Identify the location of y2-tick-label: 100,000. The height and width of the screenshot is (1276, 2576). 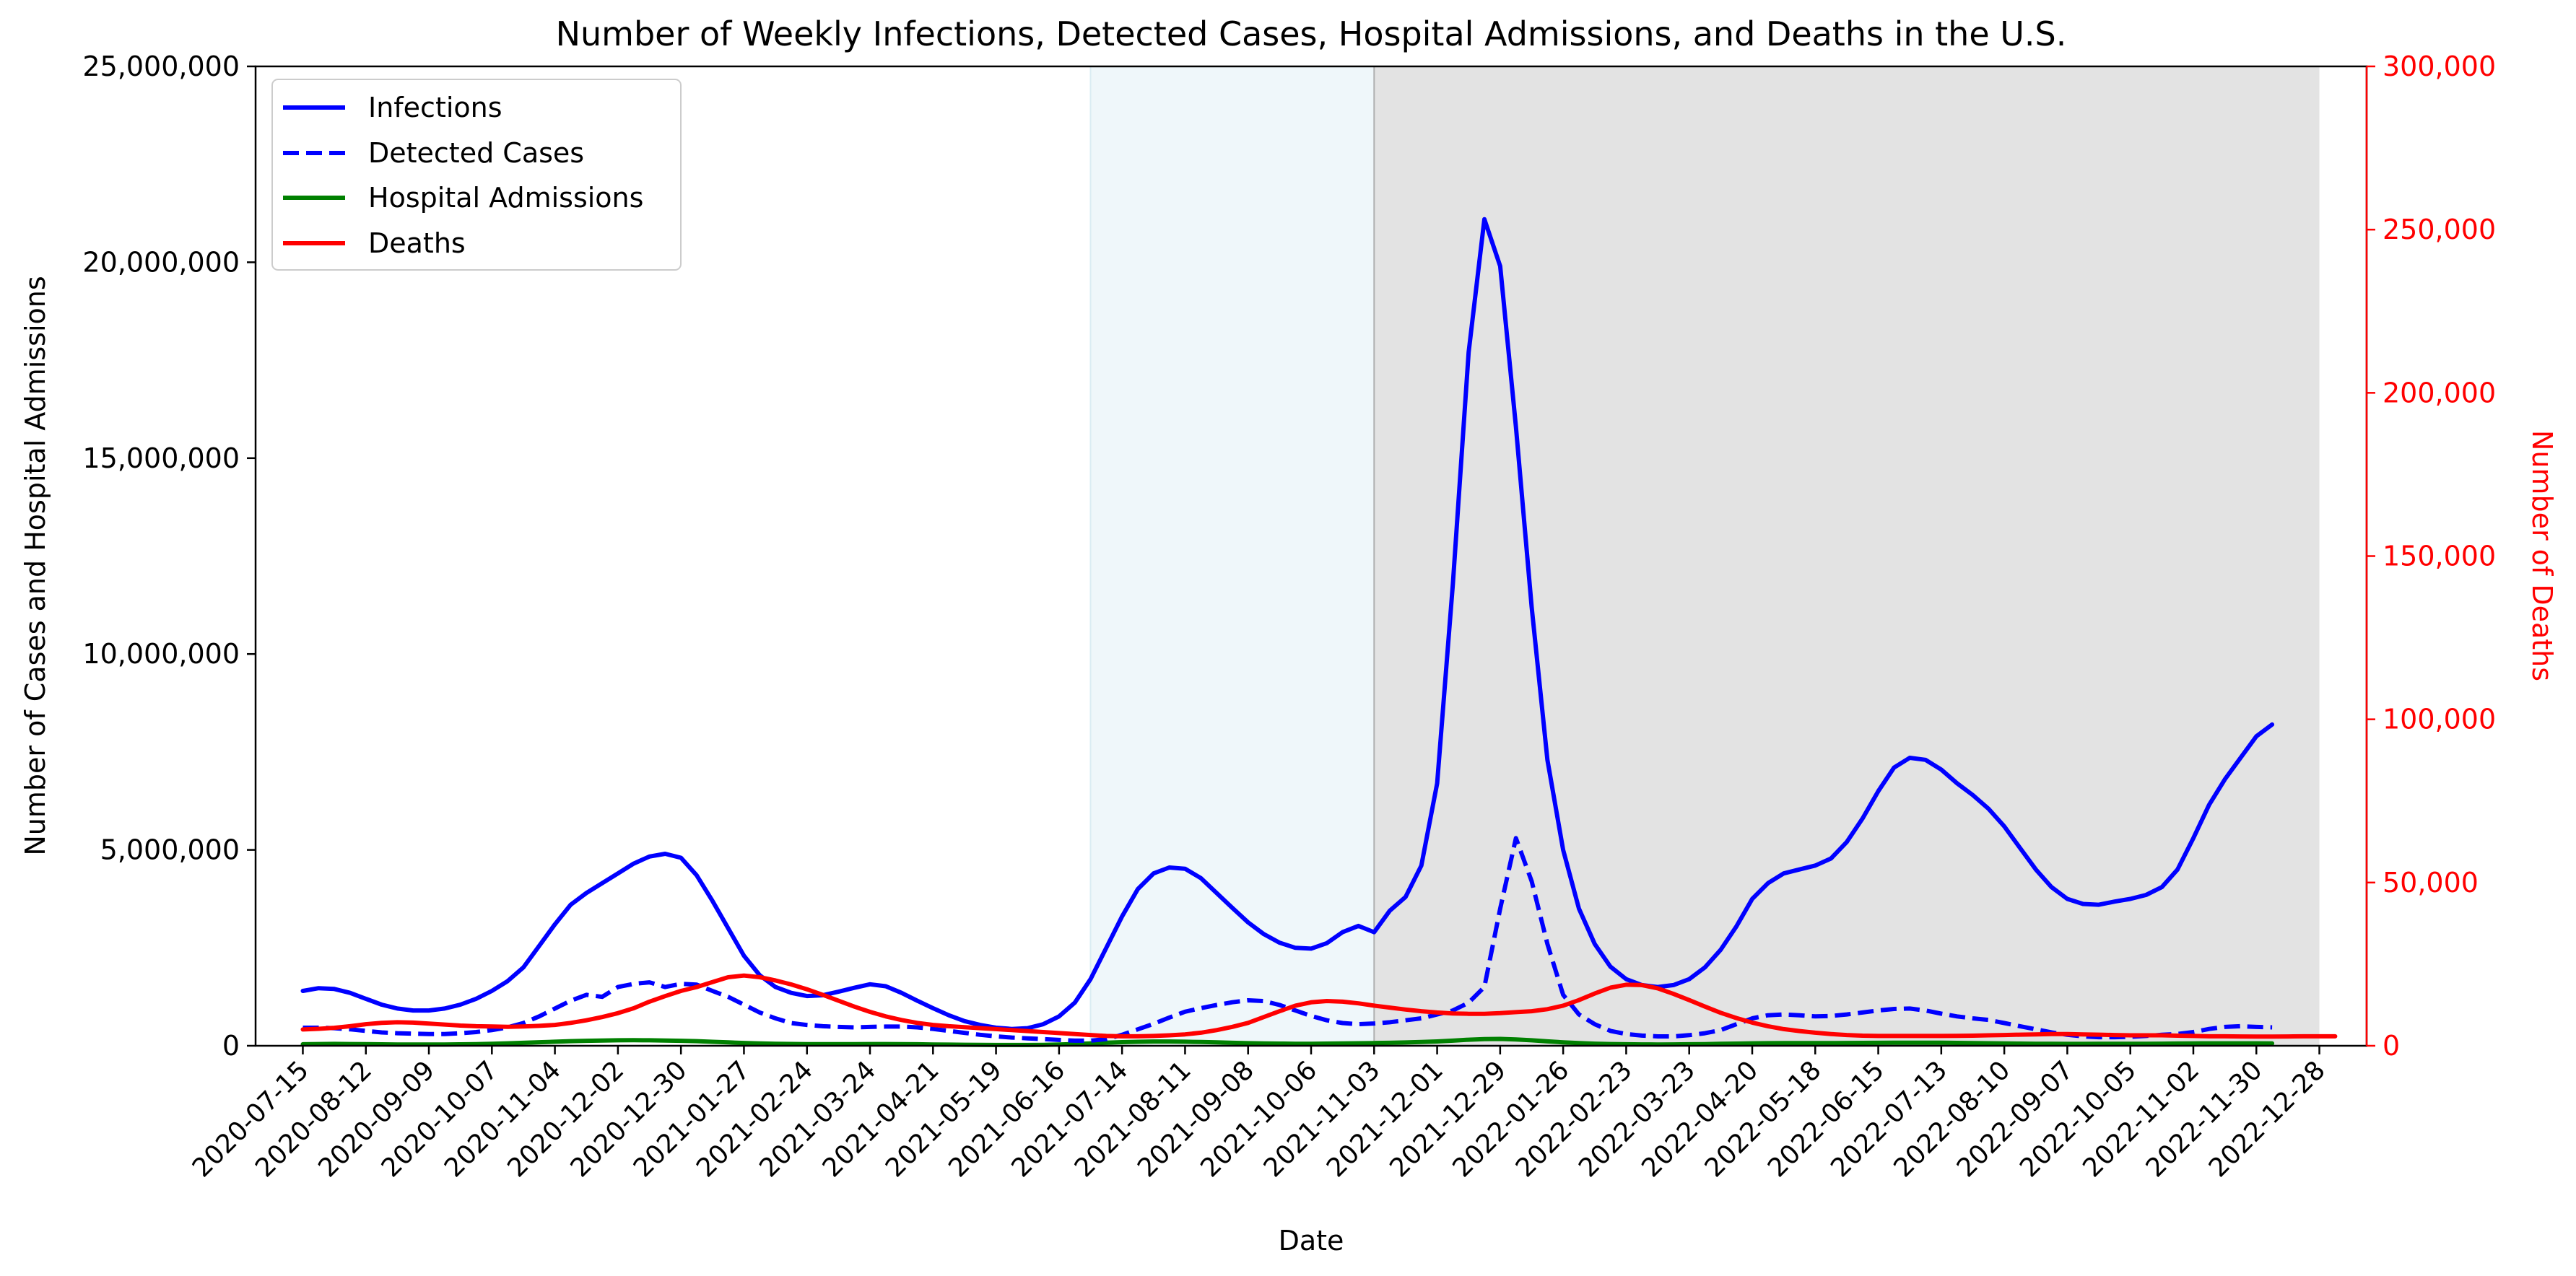
(2439, 719).